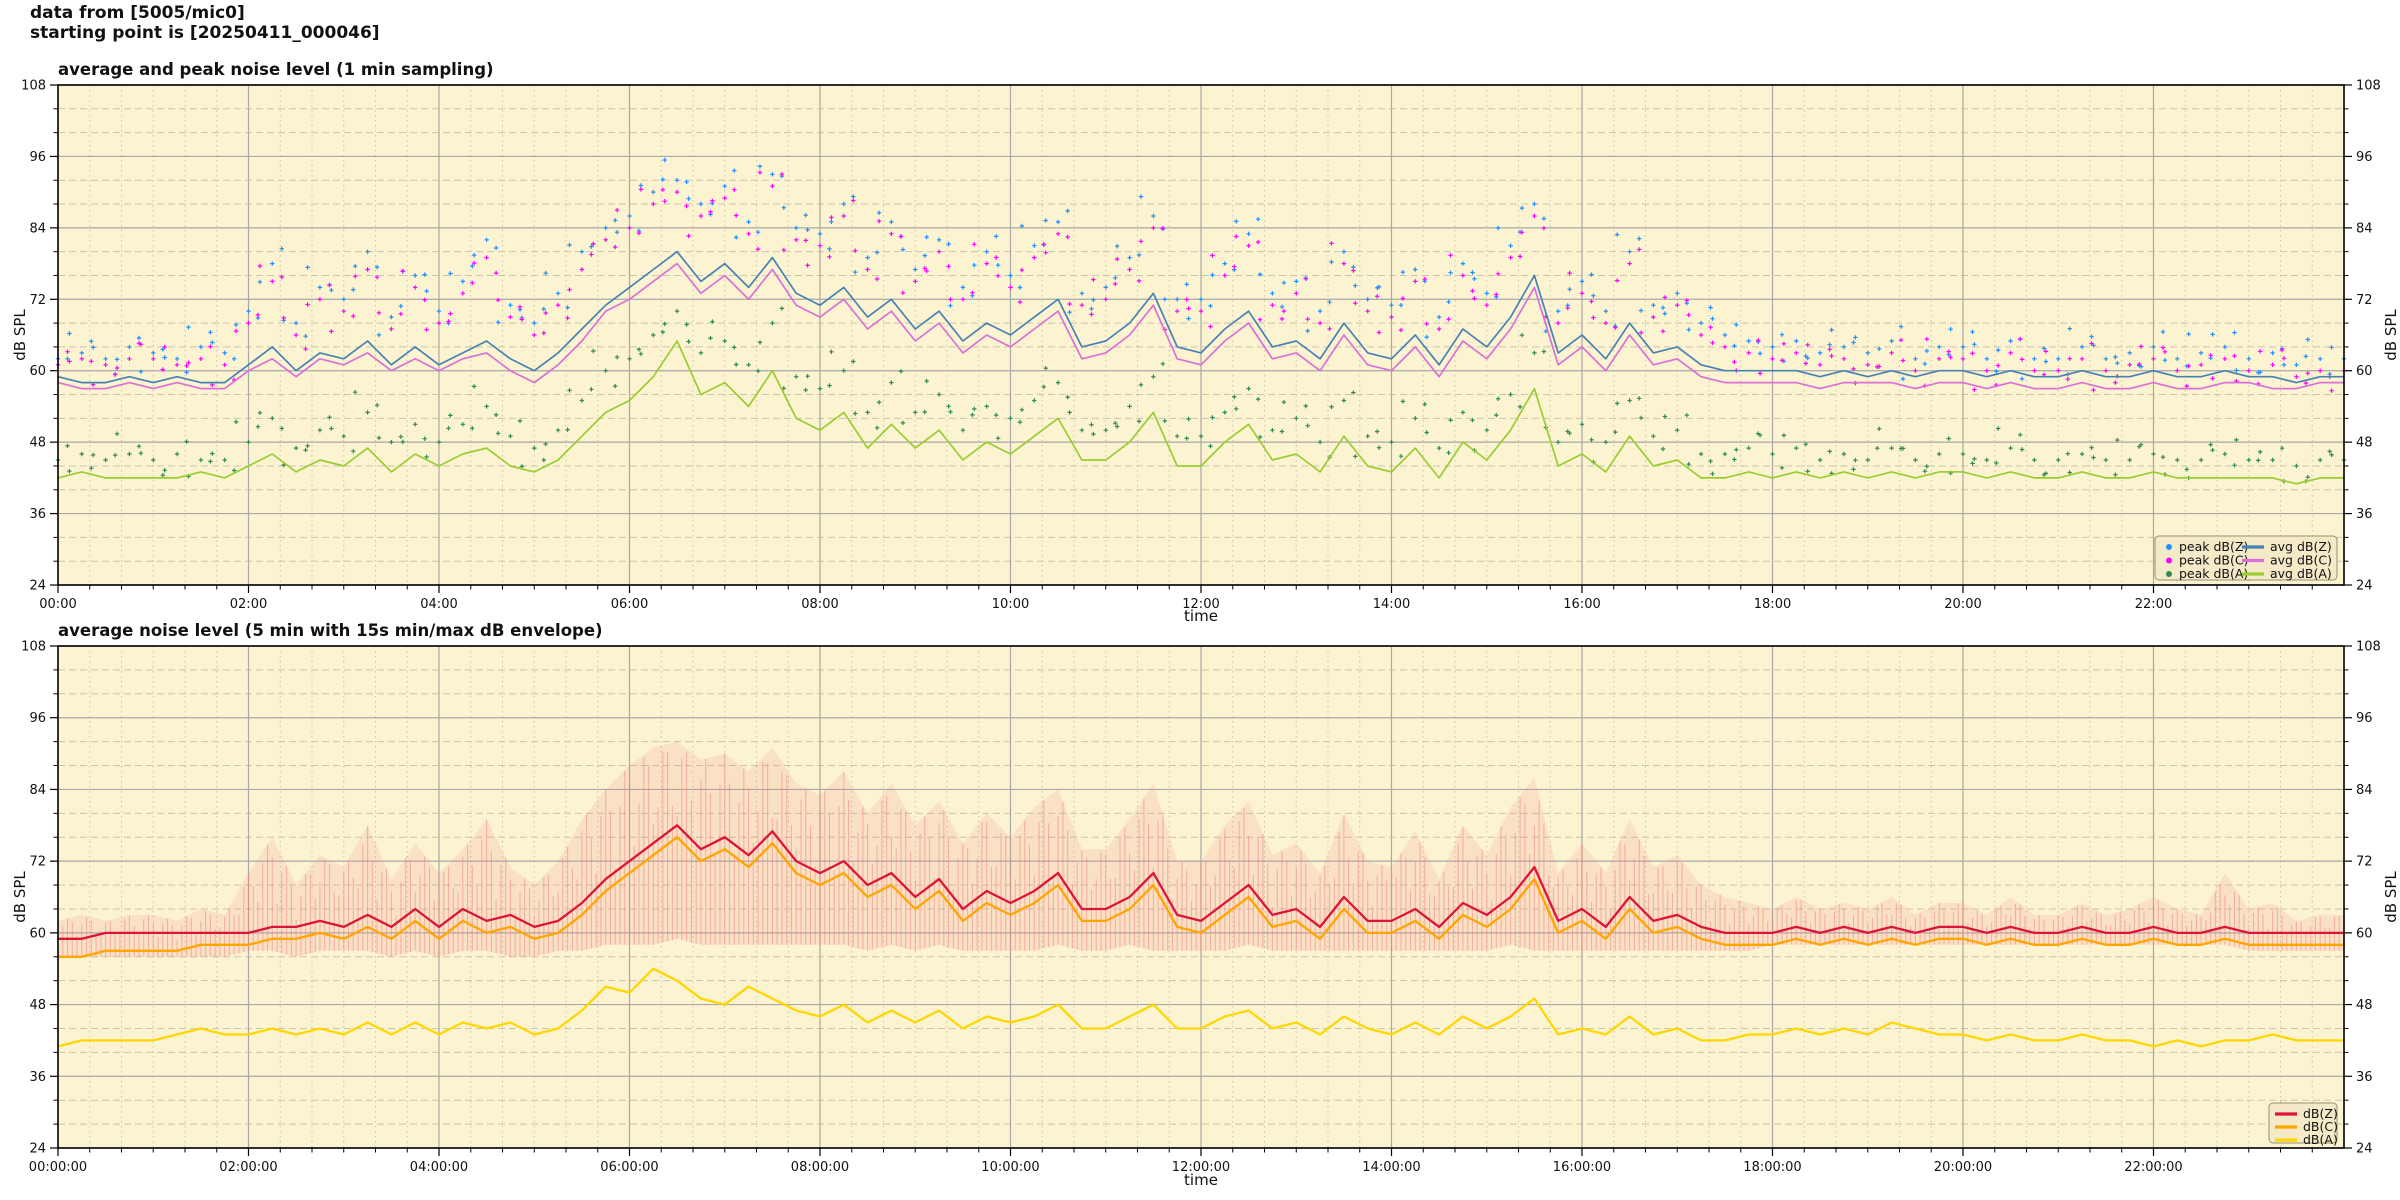 The width and height of the screenshot is (2400, 1200). I want to click on x-tick-label: 04:00, so click(438, 604).